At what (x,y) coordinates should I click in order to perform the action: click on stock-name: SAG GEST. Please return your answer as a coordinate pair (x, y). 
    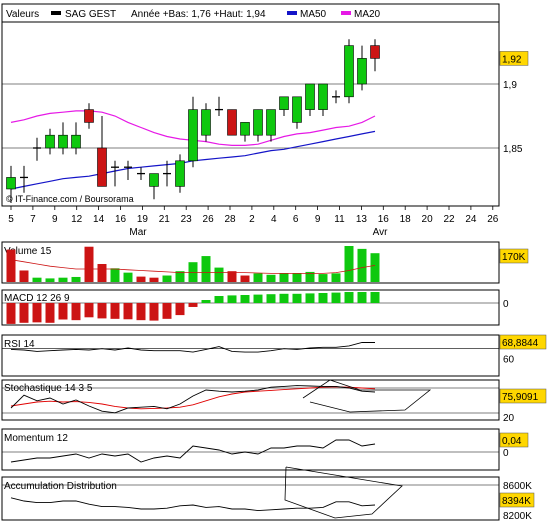
    Looking at the image, I should click on (90, 14).